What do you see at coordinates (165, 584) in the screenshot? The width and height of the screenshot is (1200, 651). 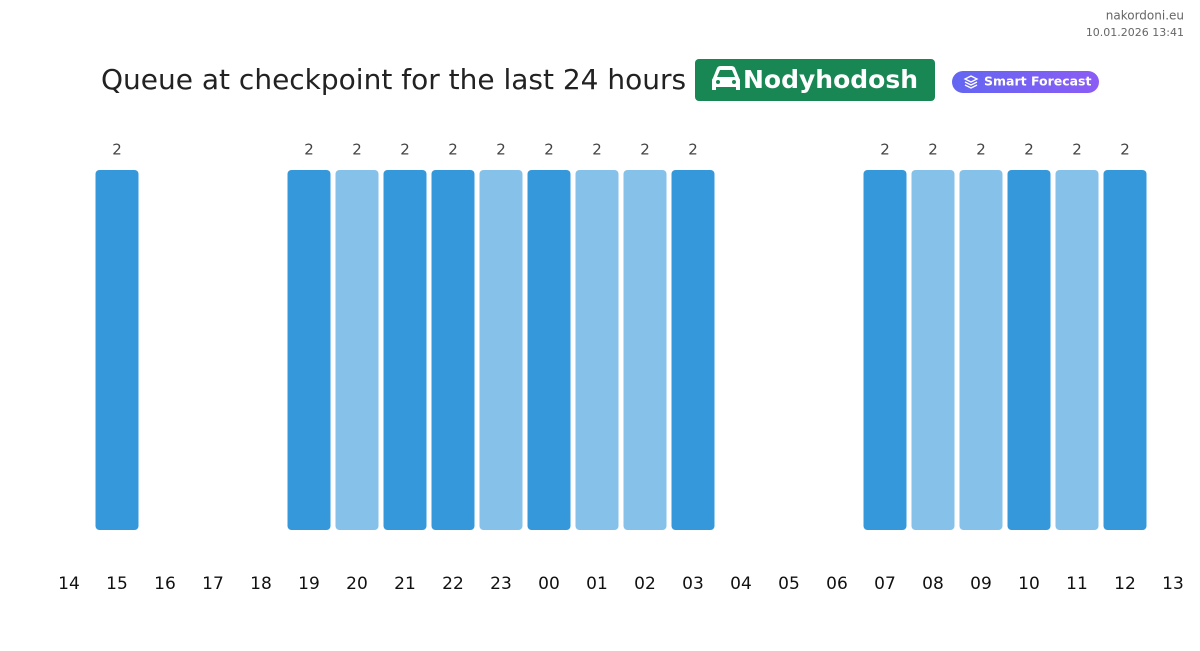 I see `x-tick-label: 16` at bounding box center [165, 584].